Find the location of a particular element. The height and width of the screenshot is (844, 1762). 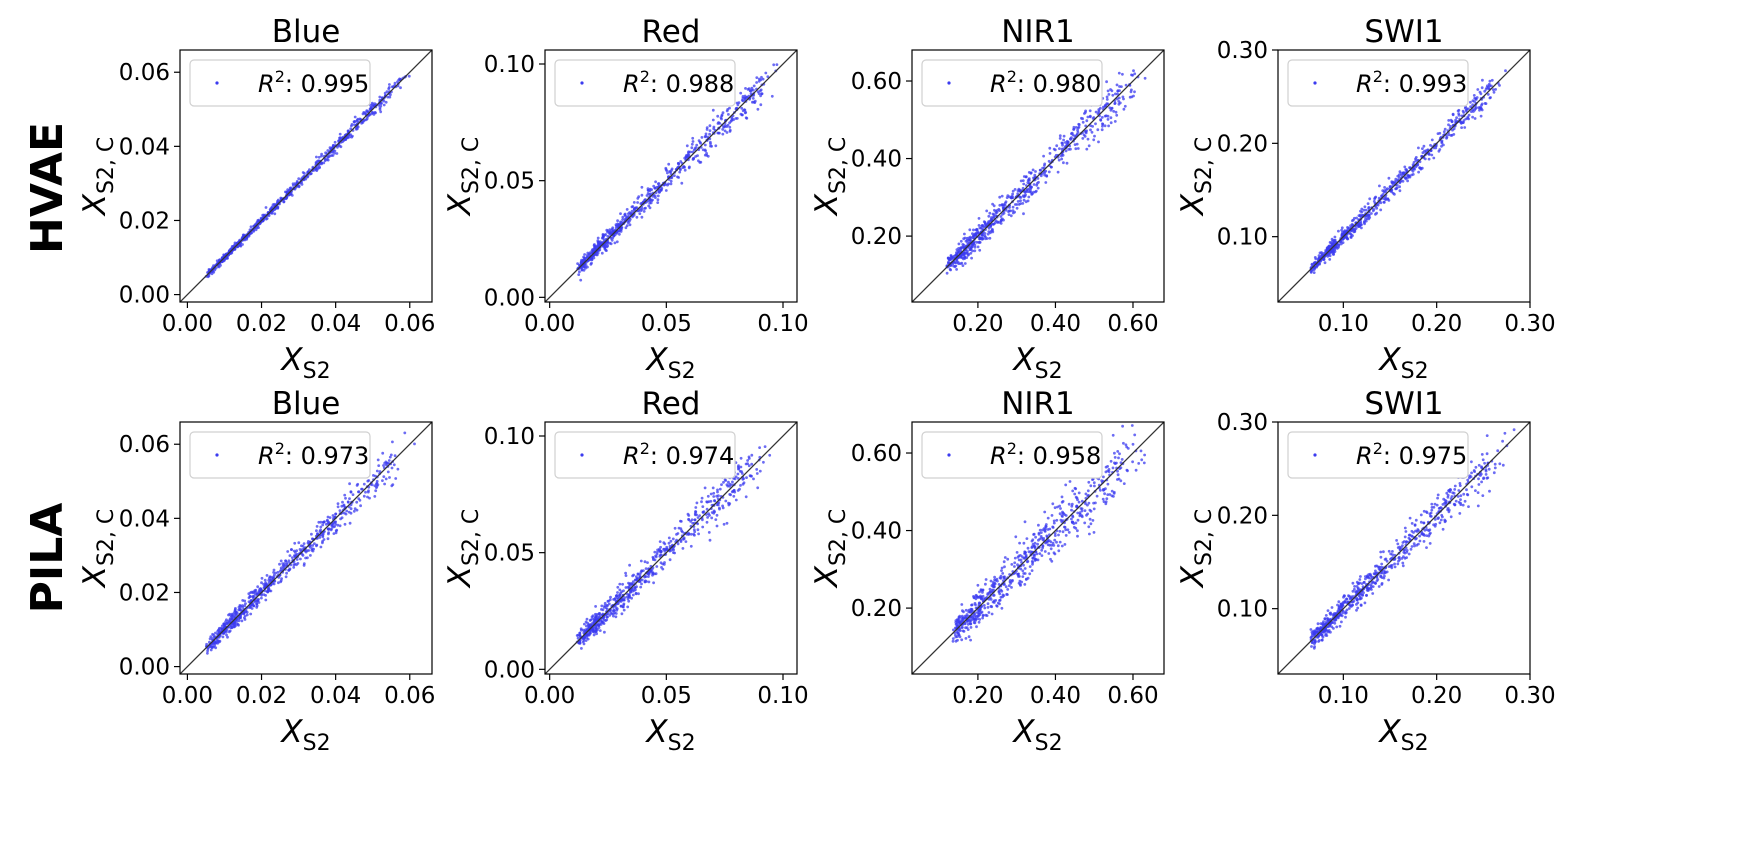

scatter-points is located at coordinates (1404, 176).